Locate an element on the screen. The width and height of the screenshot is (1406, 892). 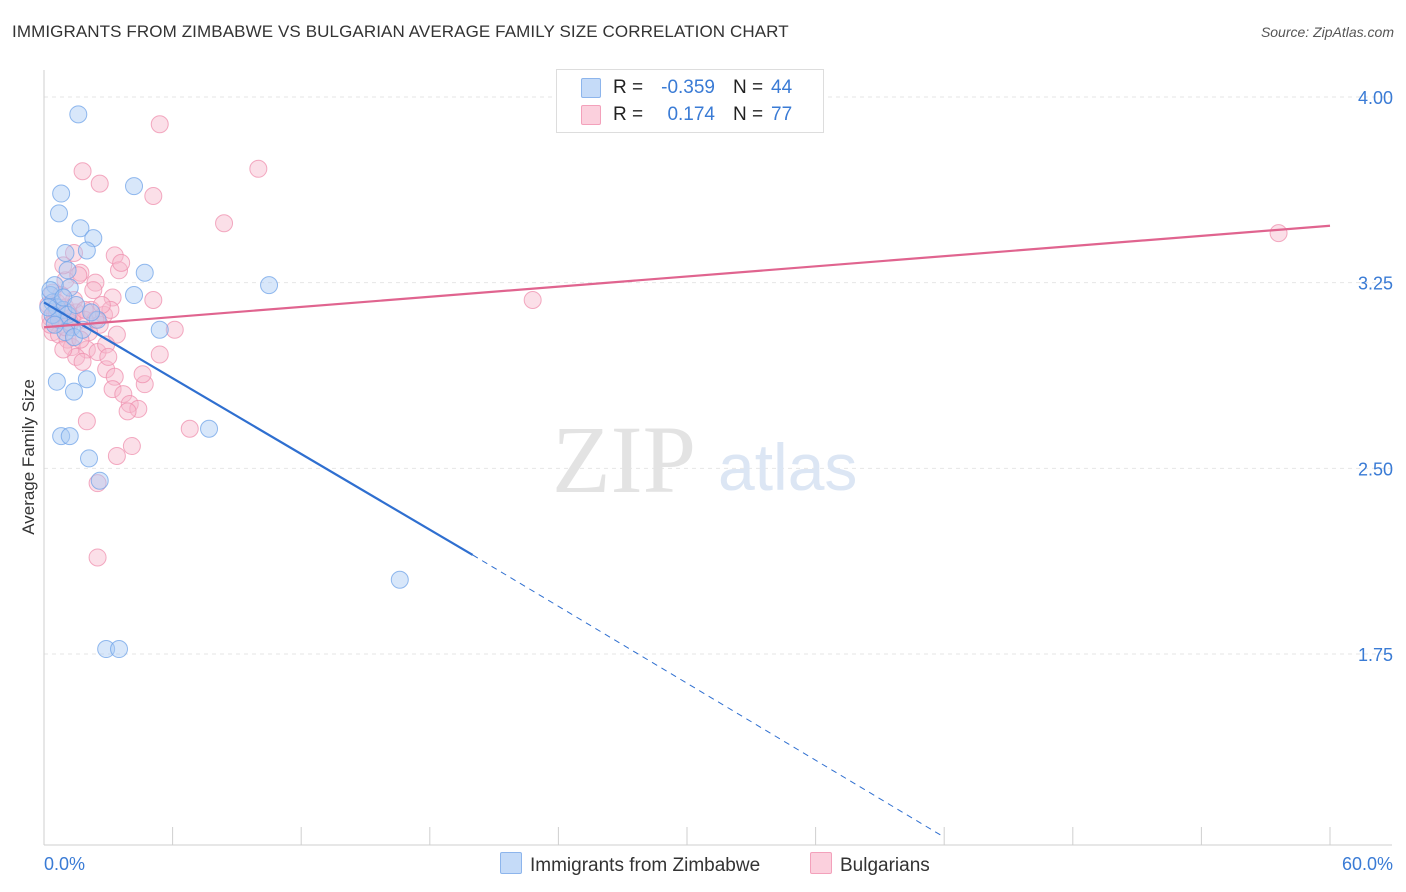
watermark-zip: ZIP is located at coordinates (624, 459).